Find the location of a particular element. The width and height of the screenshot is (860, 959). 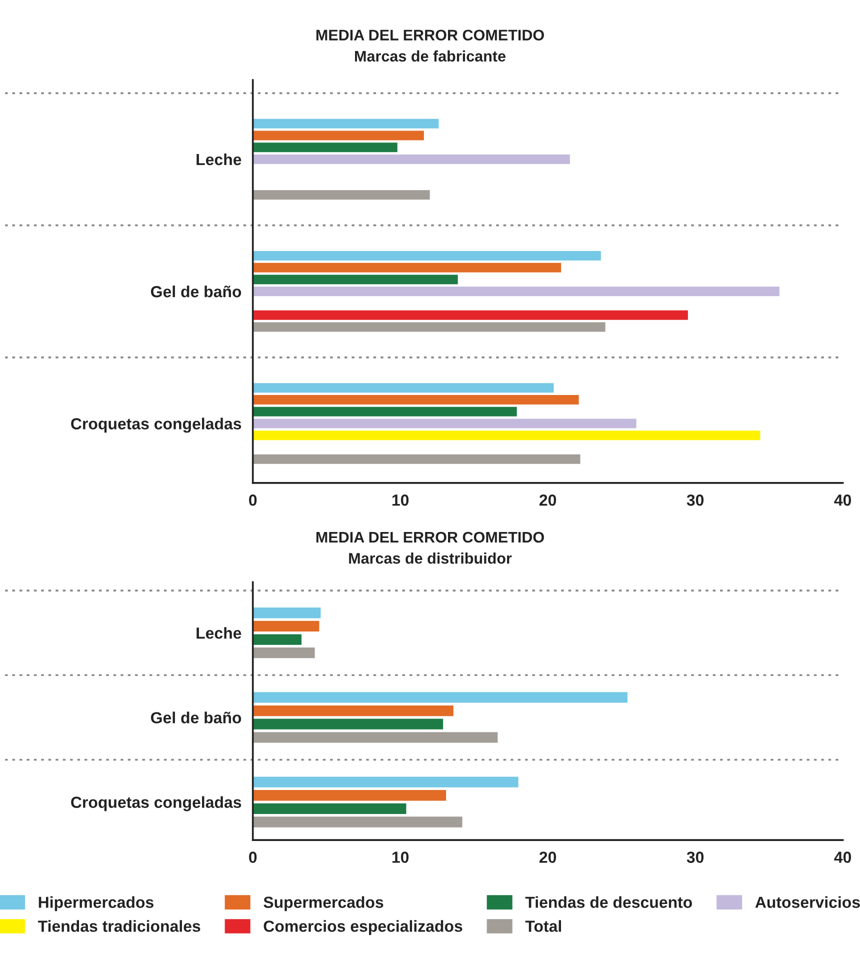

chart-subtitle: Marcas de fabricante is located at coordinates (430, 56).